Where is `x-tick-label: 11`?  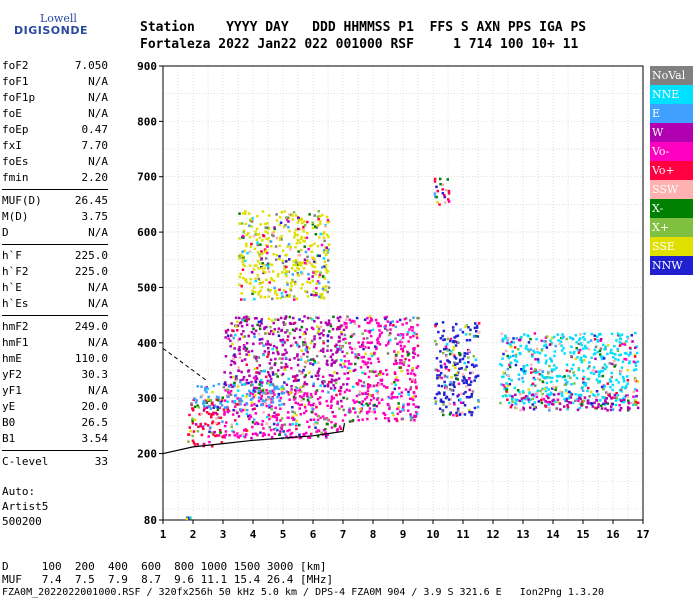
x-tick-label: 11 is located at coordinates (463, 534).